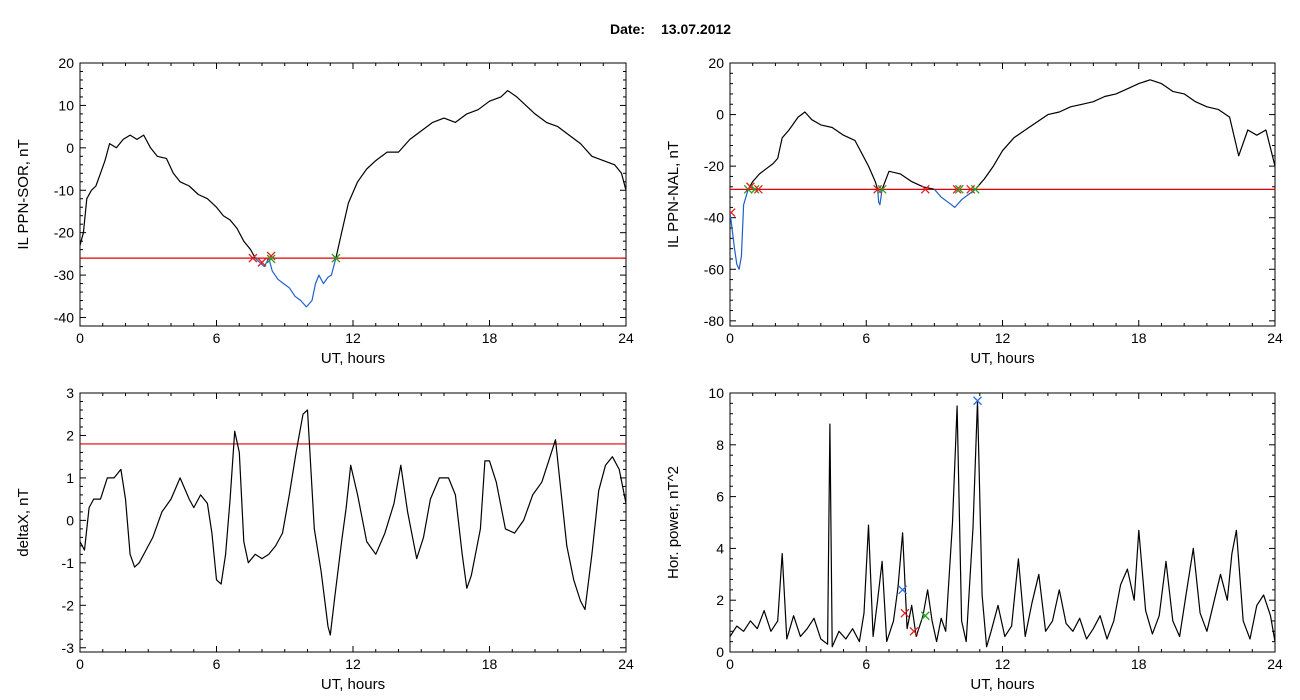  Describe the element at coordinates (23, 522) in the screenshot. I see `y-axis-title: deltaX, nT` at that location.